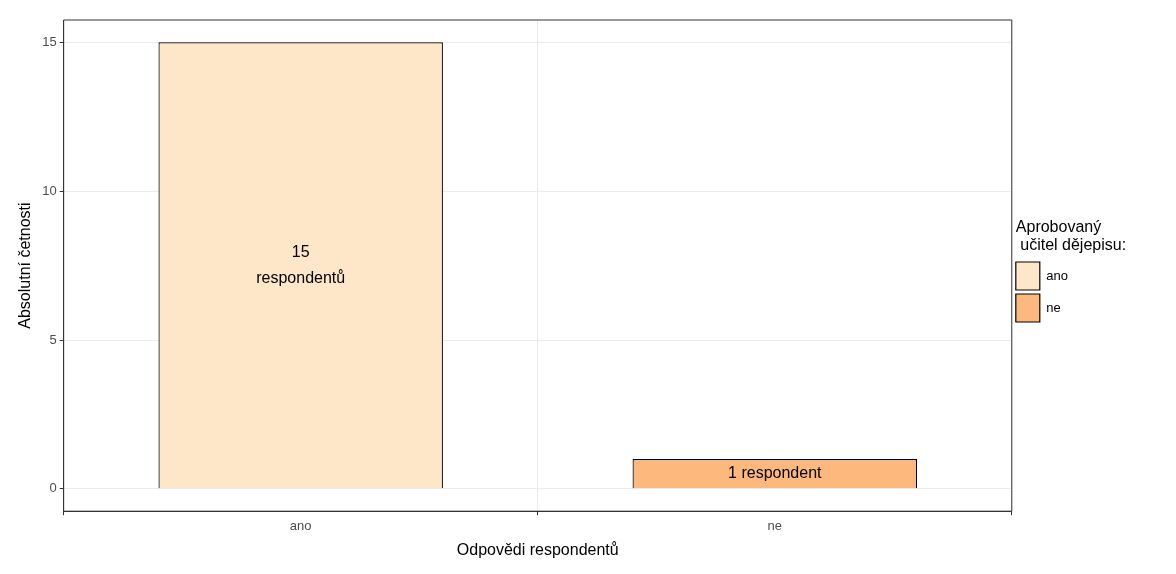 The height and width of the screenshot is (574, 1176). I want to click on data-label: 15 respondentů, so click(301, 264).